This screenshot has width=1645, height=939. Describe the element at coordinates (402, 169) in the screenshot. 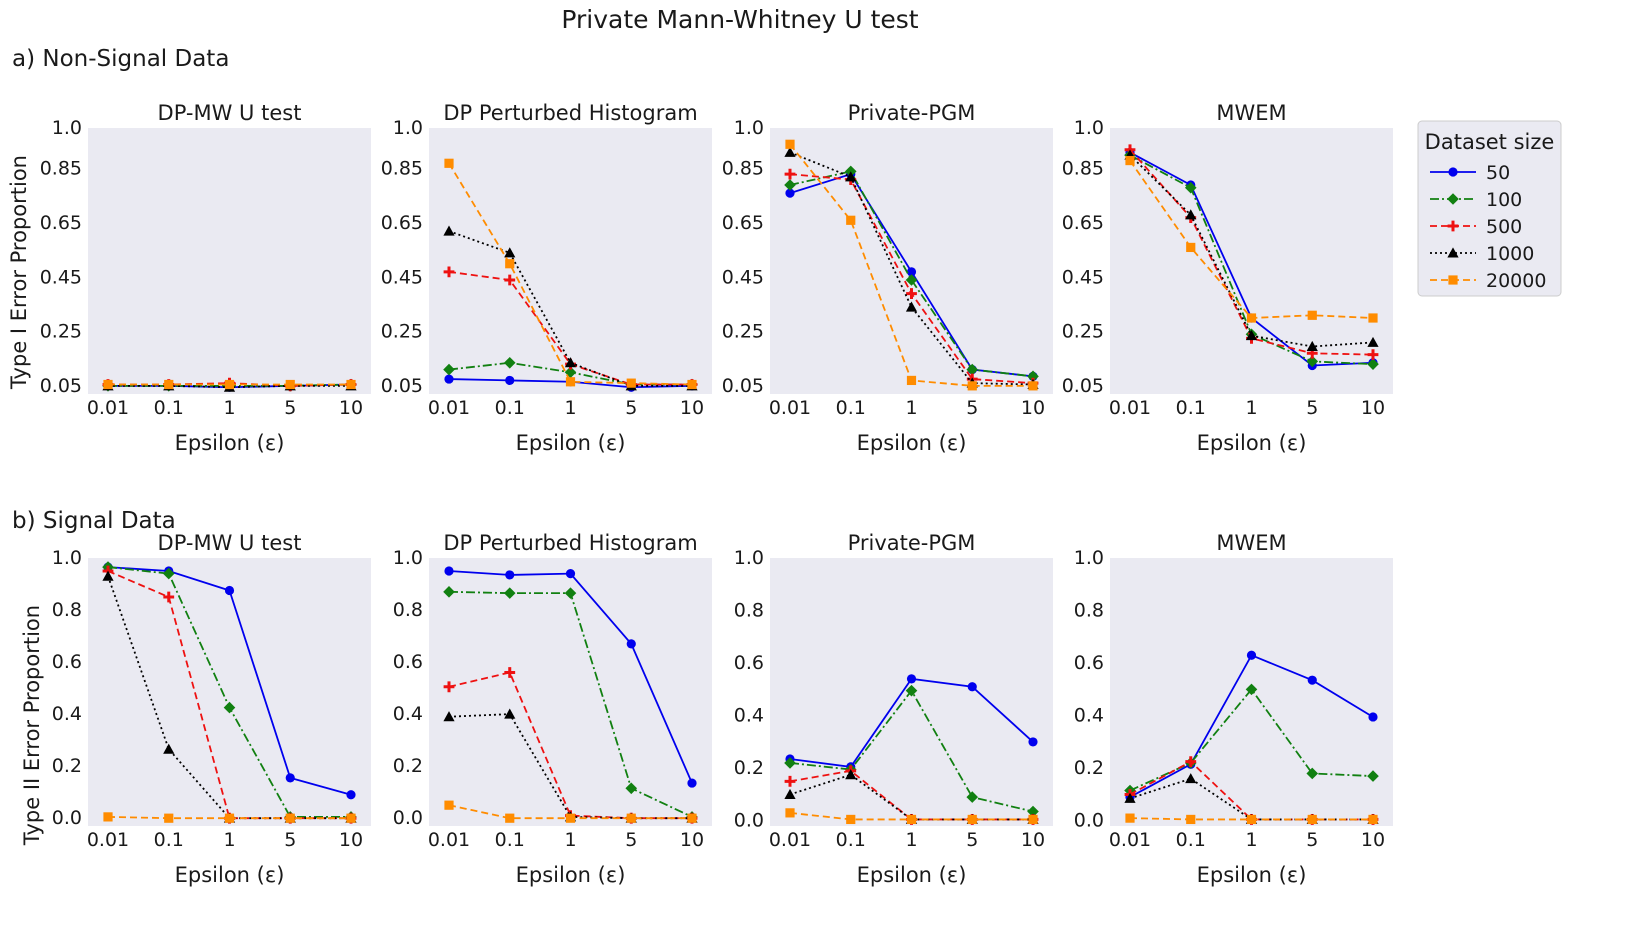

I see `y-tick-label: 0.85` at that location.